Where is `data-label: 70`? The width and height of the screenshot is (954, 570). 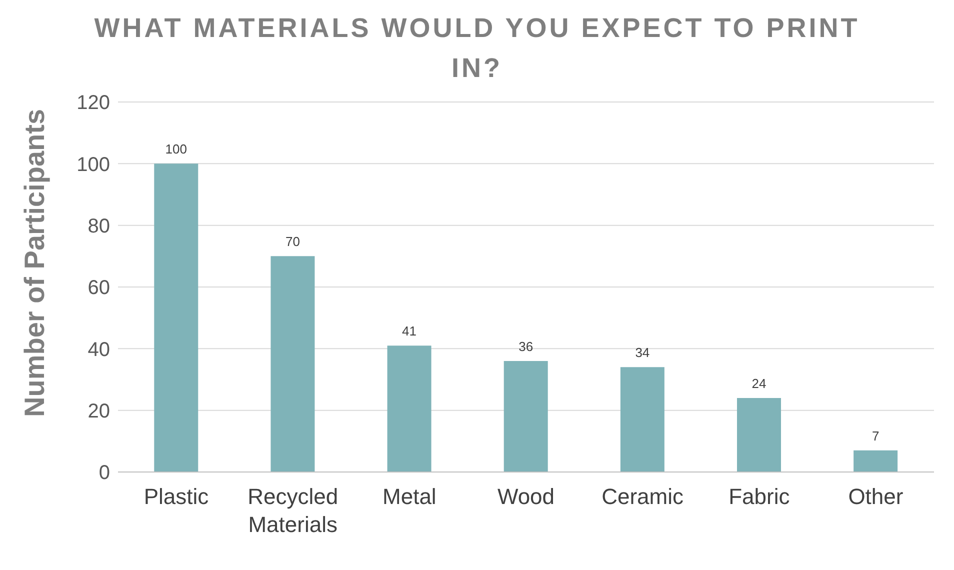
data-label: 70 is located at coordinates (292, 242).